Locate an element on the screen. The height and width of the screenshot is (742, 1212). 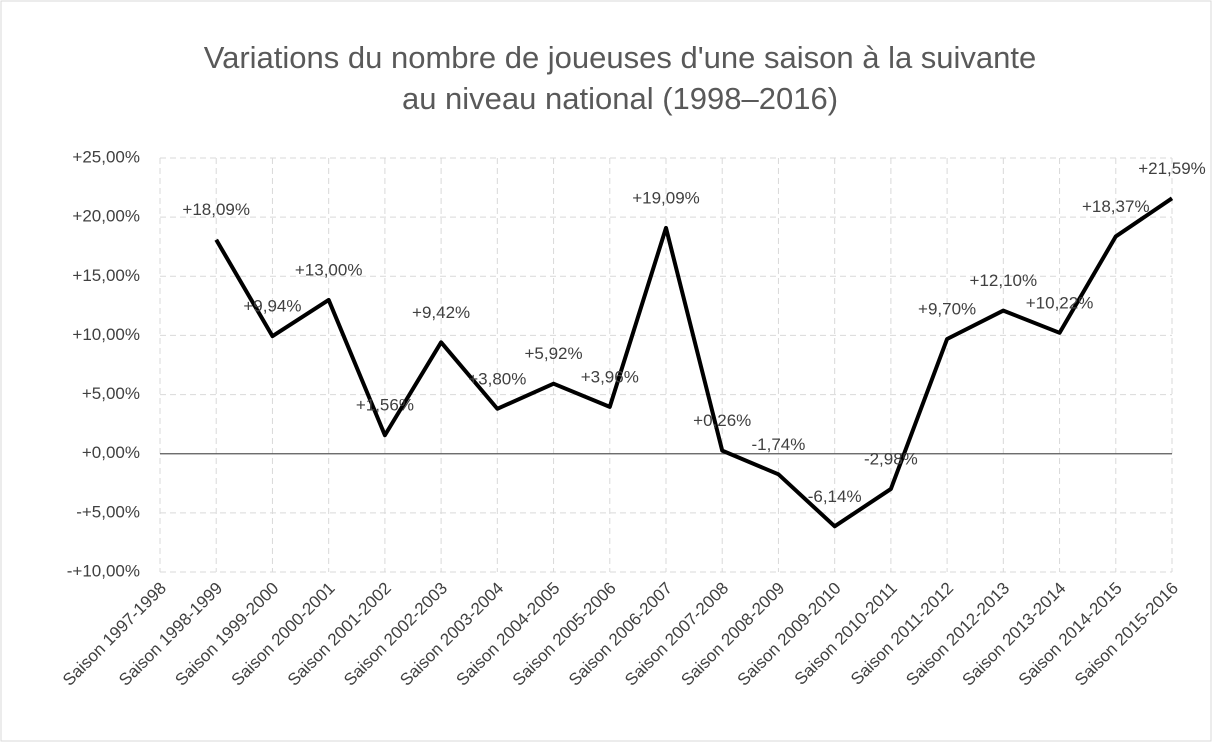
y-tick-label: +15,00% is located at coordinates (106, 275).